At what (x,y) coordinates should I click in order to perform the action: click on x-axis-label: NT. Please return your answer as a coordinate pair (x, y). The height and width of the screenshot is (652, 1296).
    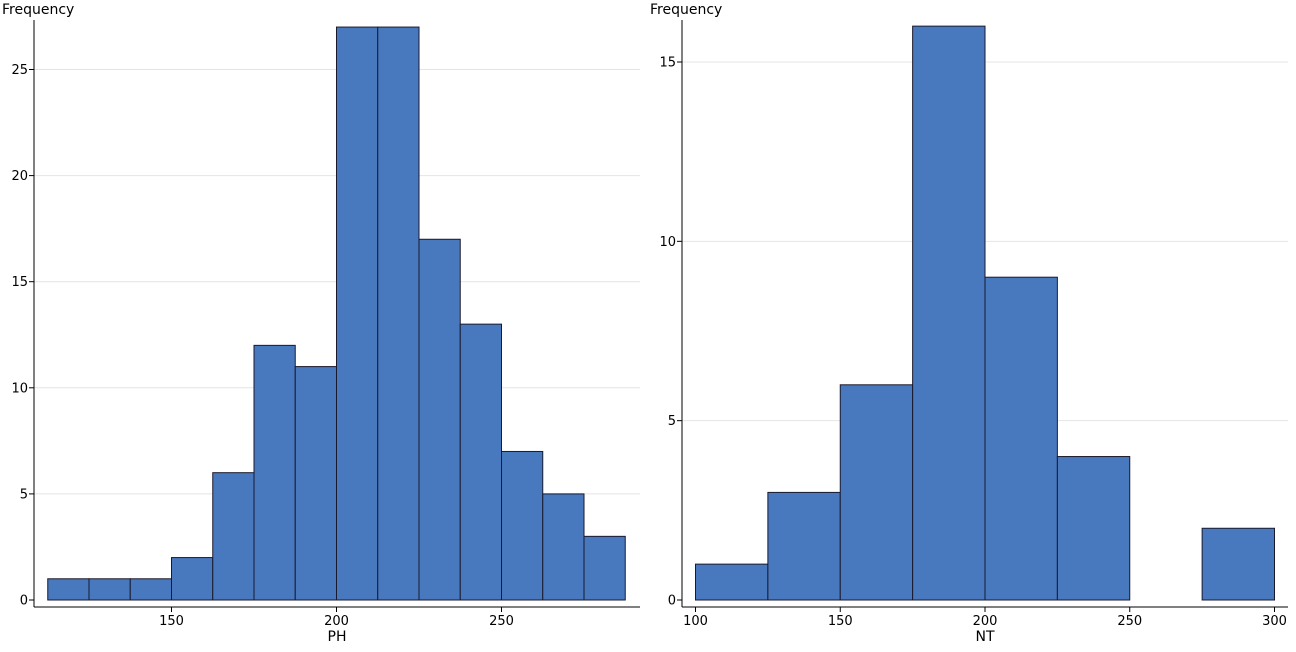
    Looking at the image, I should click on (984, 637).